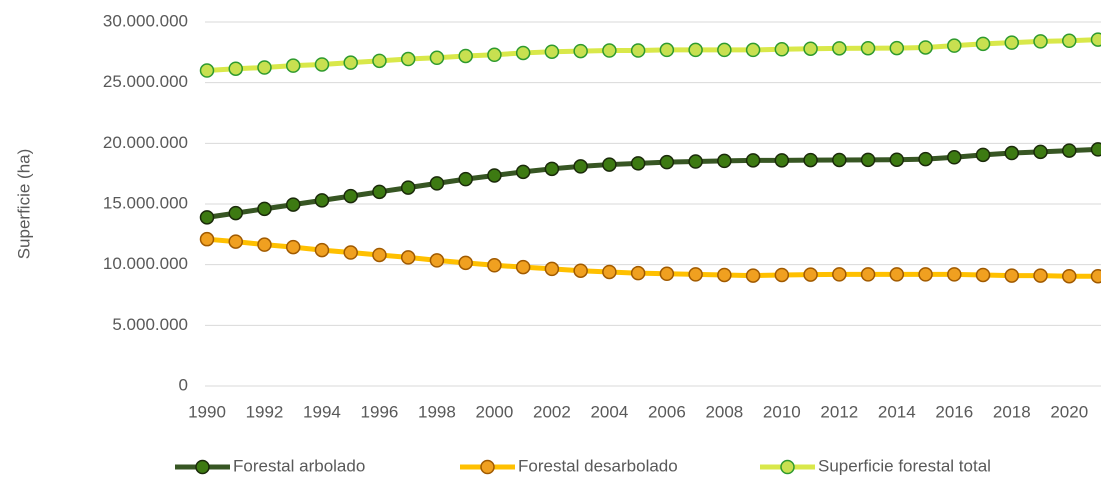  What do you see at coordinates (145, 263) in the screenshot?
I see `y-tick-label: 10.000.000` at bounding box center [145, 263].